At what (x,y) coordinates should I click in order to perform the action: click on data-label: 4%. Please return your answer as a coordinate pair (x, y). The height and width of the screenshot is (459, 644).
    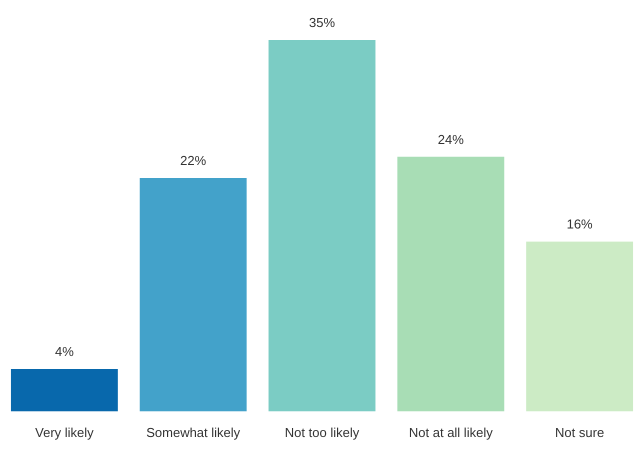
    Looking at the image, I should click on (64, 352).